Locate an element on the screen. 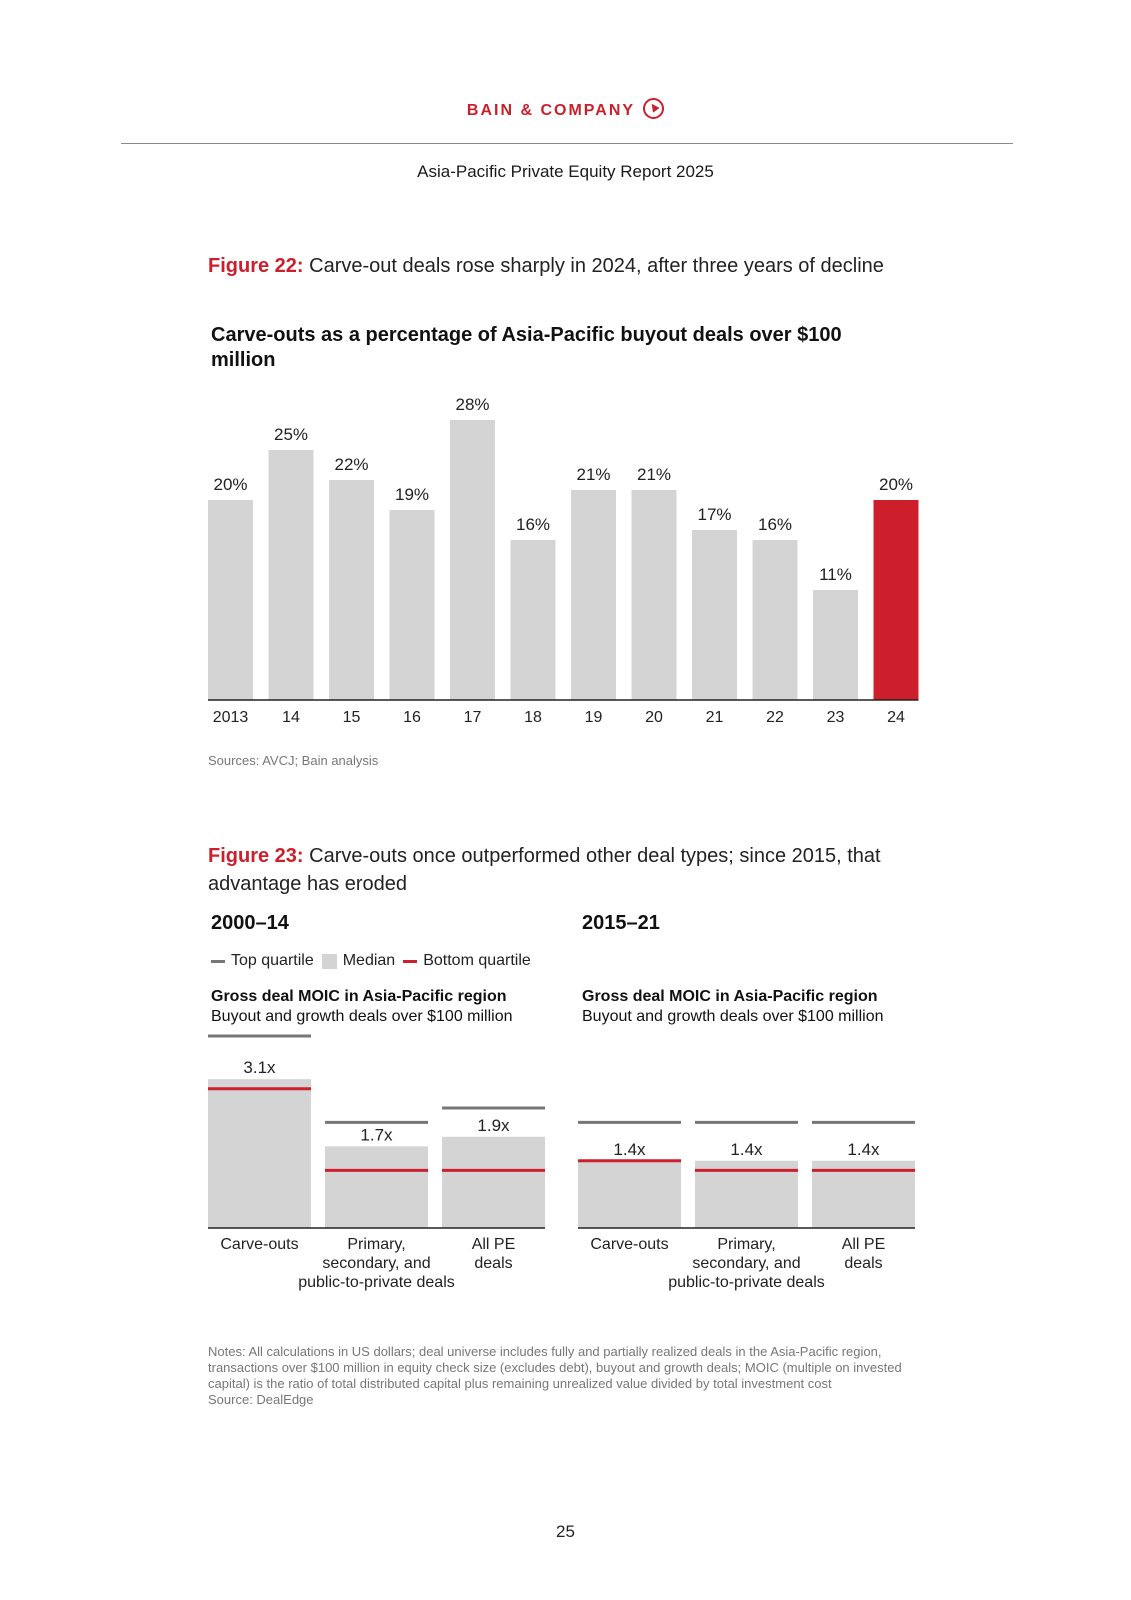 The image size is (1131, 1600). legend-bottom-quartile: Bottom quartile is located at coordinates (467, 961).